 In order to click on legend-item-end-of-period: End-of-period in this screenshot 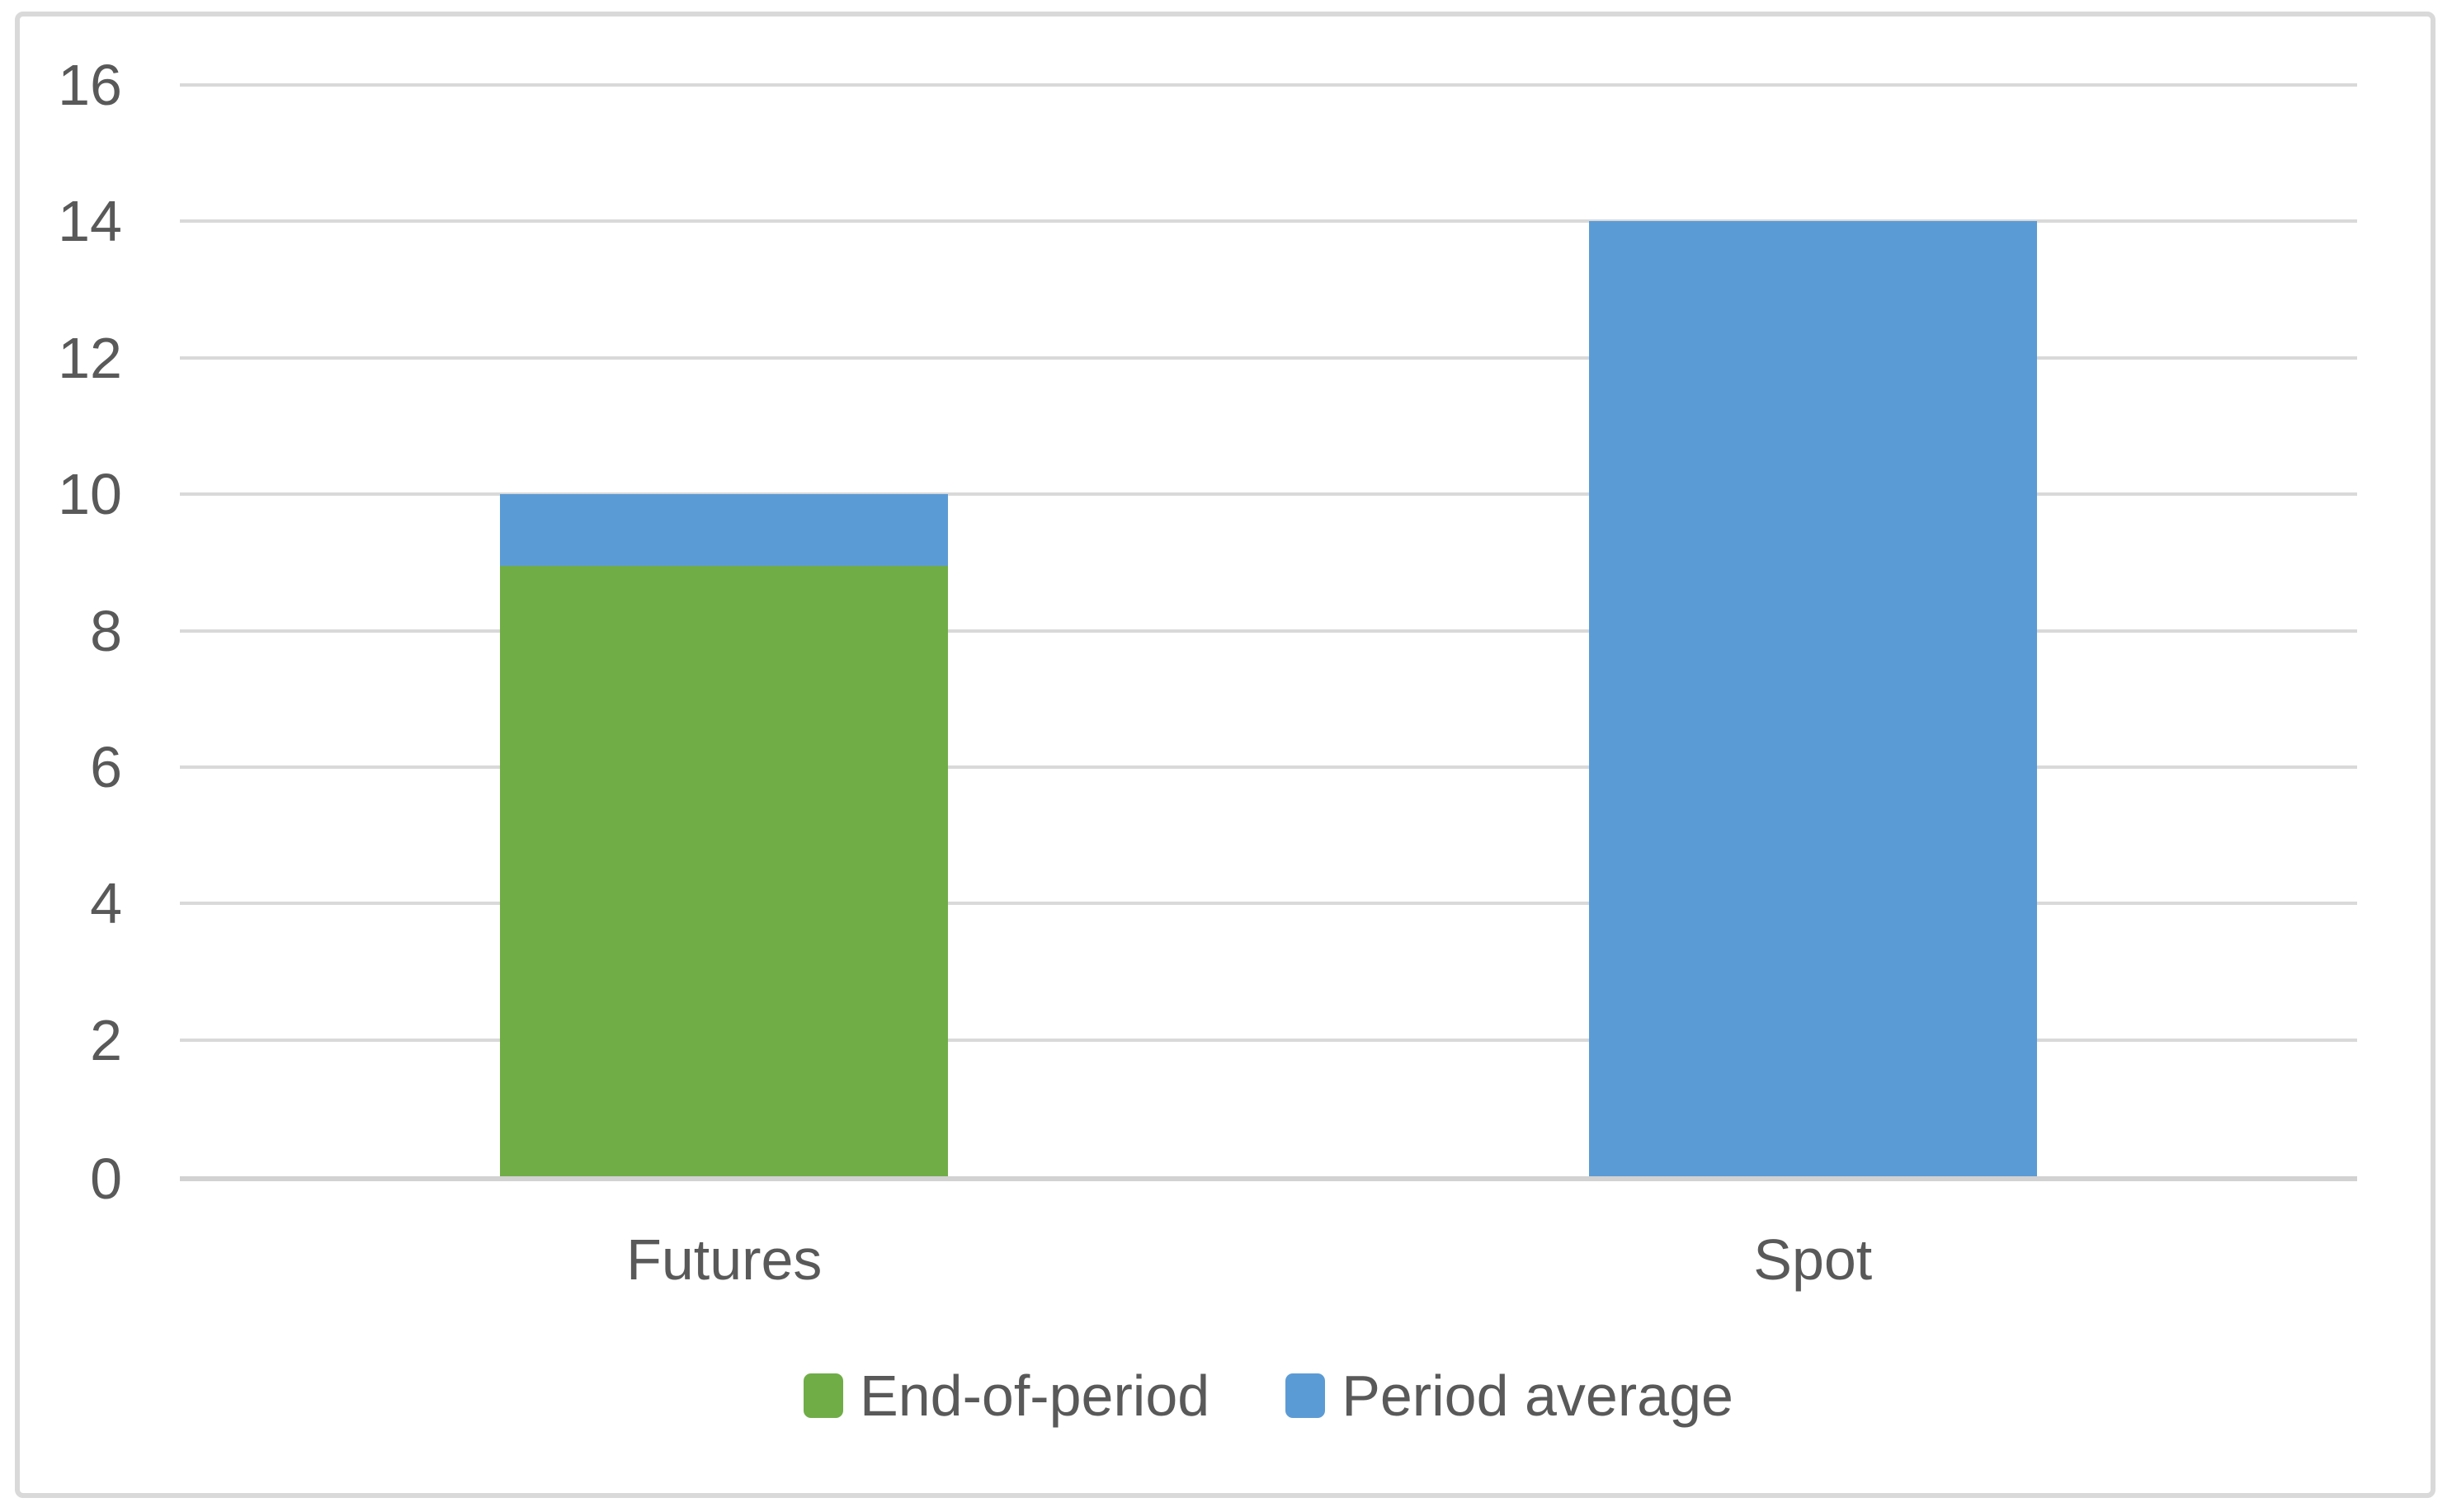, I will do `click(1006, 1396)`.